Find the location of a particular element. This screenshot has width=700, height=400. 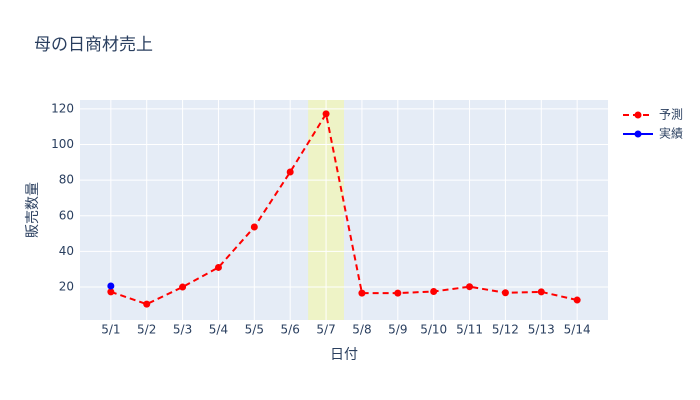

y-tick-label: 100 is located at coordinates (62, 144).